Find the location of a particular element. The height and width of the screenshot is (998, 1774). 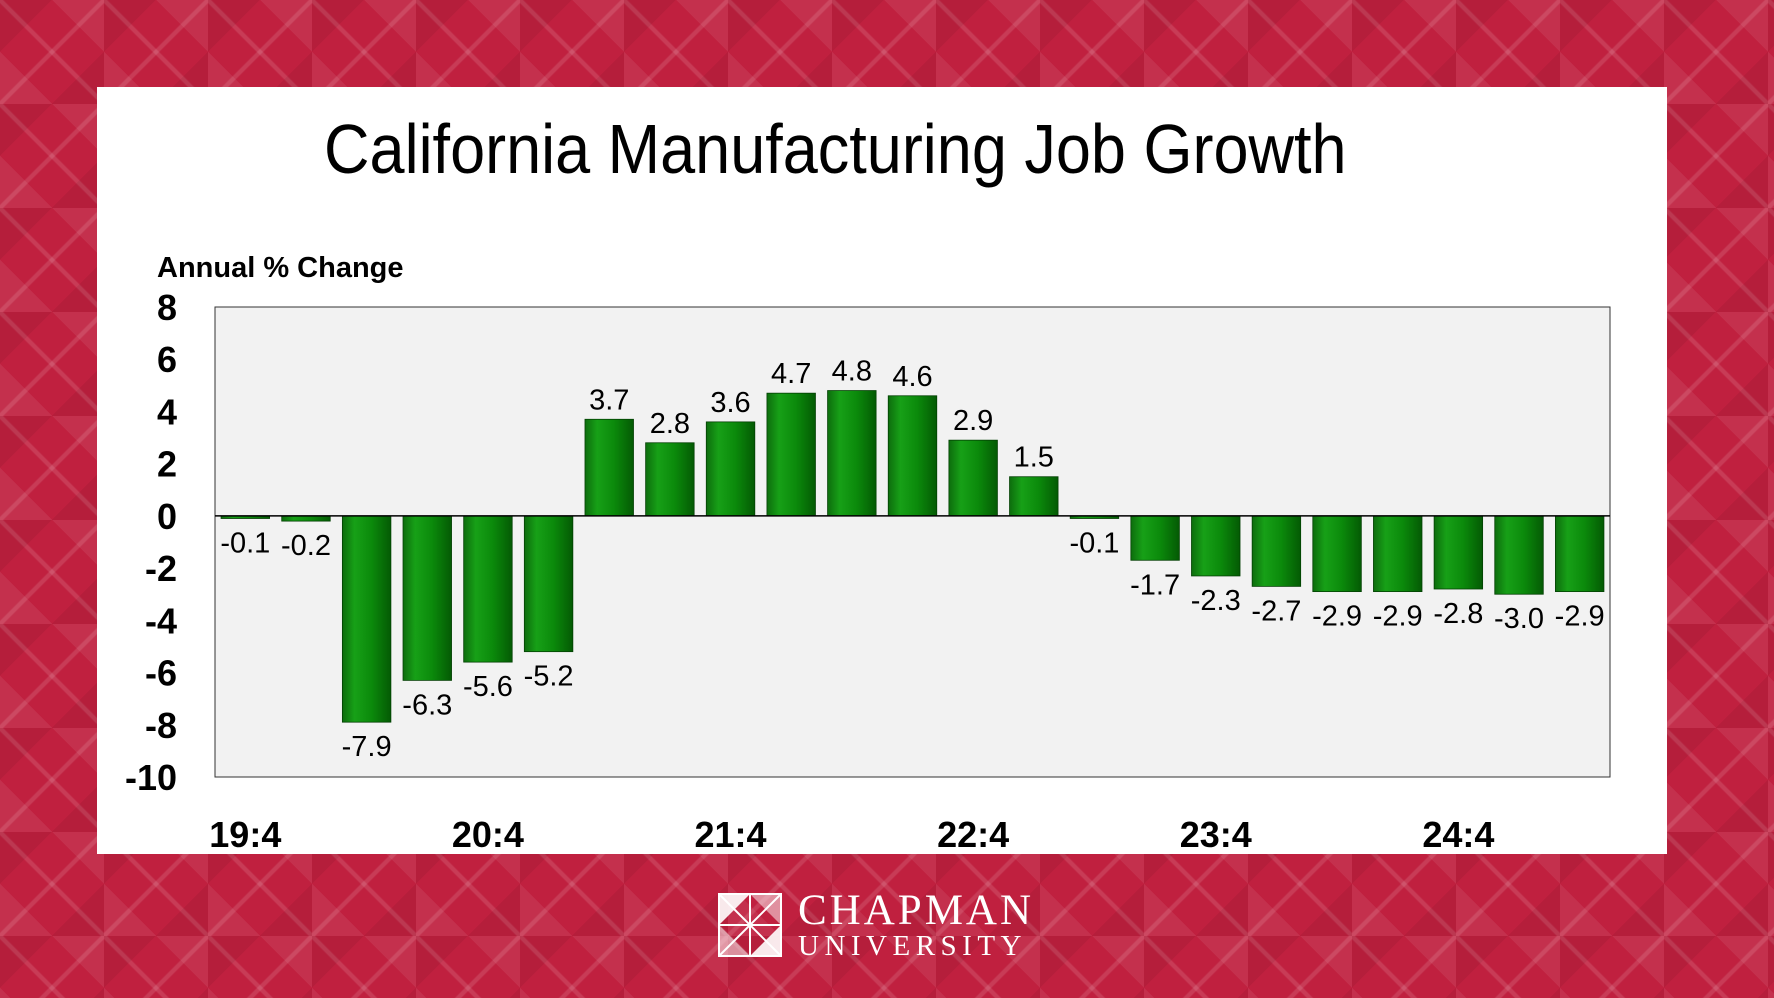

data-label: -1.7 is located at coordinates (1155, 585).